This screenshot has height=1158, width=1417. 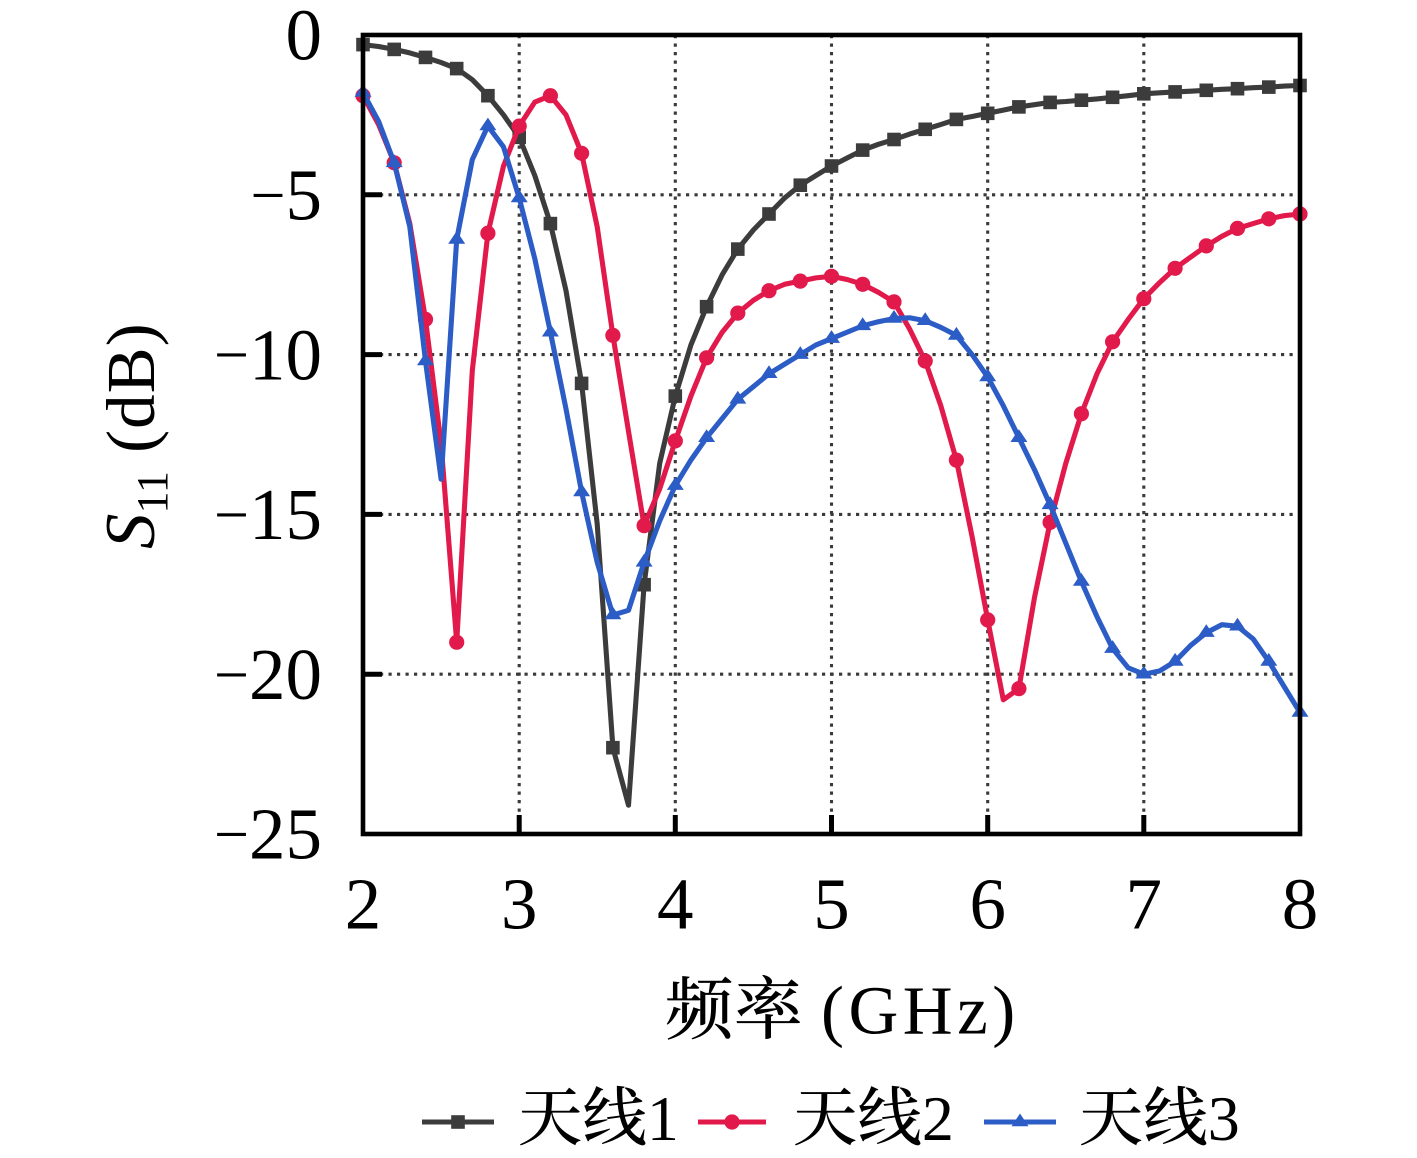 I want to click on svg-text: 7, so click(x=1144, y=904).